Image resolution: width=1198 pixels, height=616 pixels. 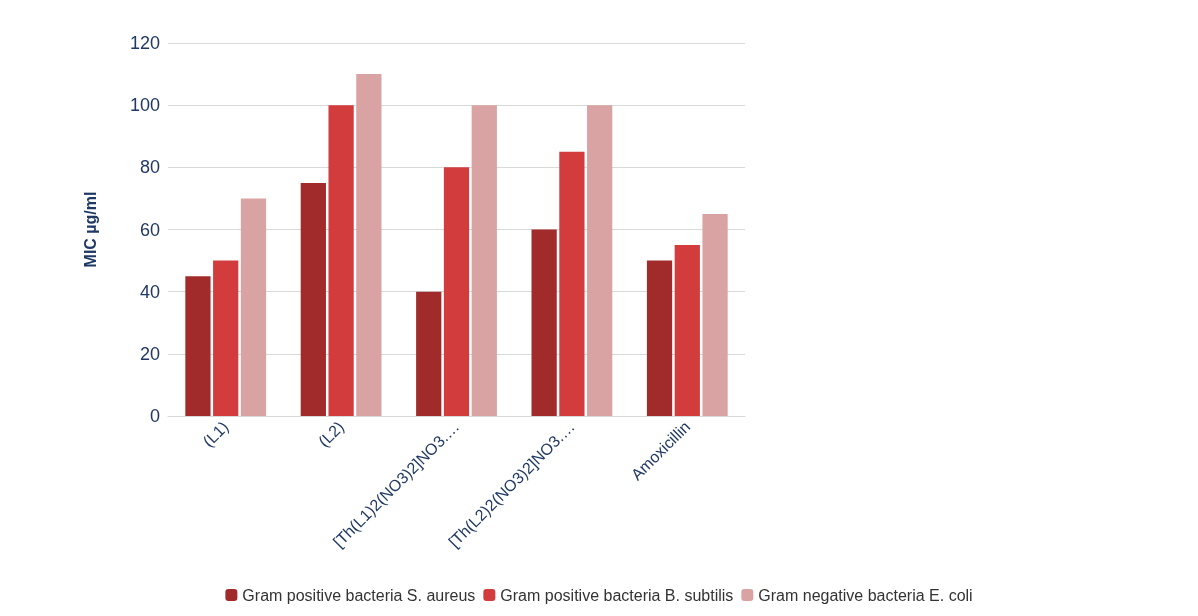 I want to click on y-tick-label: 100, so click(x=144, y=105).